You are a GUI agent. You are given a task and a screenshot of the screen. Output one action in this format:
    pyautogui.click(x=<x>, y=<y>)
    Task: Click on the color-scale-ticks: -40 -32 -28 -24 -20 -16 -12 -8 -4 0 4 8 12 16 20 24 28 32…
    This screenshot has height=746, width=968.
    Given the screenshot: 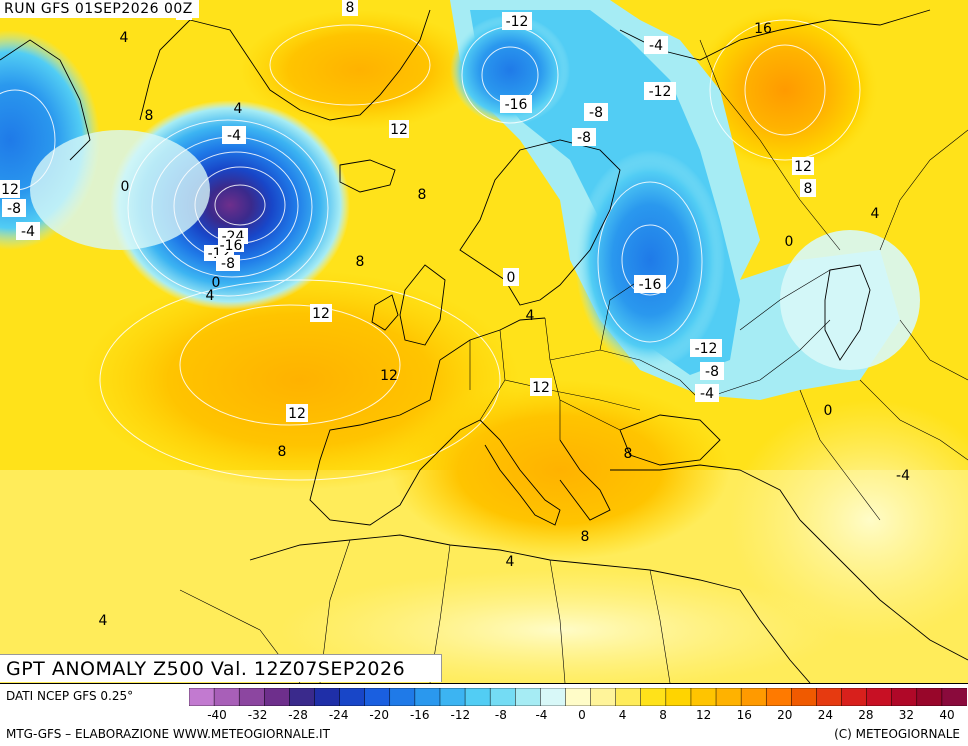 What is the action you would take?
    pyautogui.click(x=578, y=716)
    